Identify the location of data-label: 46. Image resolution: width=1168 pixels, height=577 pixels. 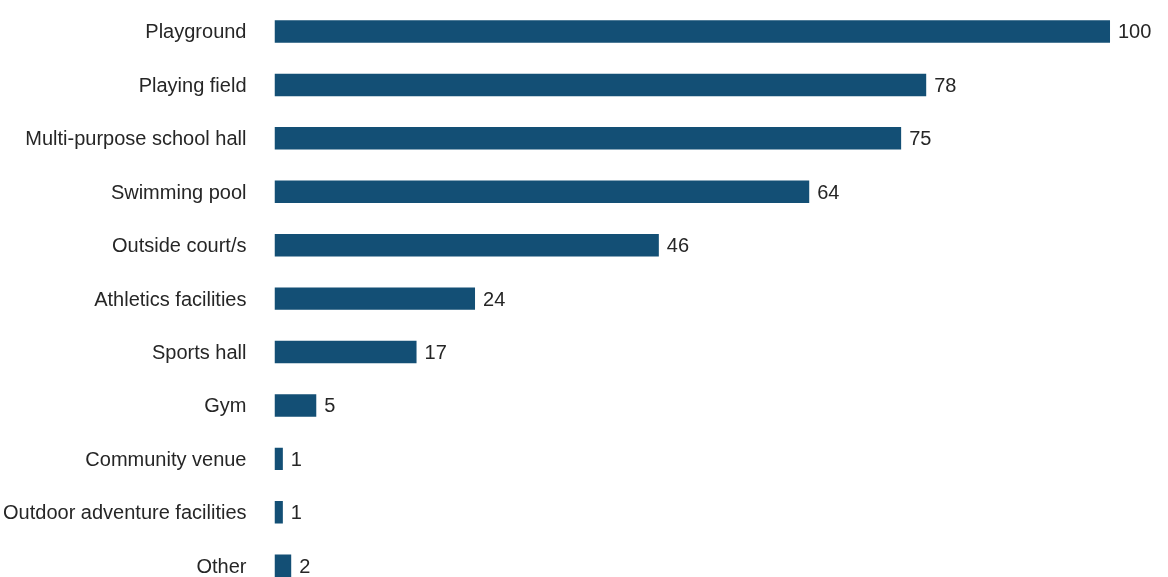
(678, 245).